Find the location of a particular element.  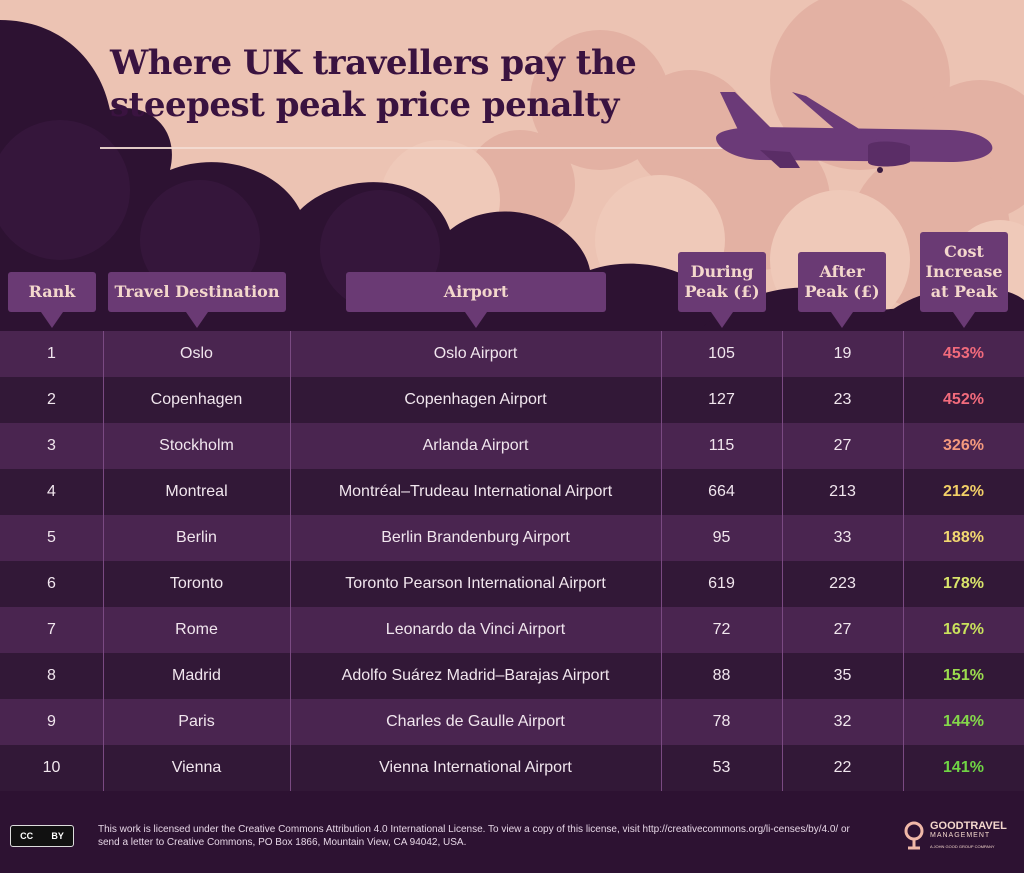

during-peak-cell: 88 is located at coordinates (721, 675).